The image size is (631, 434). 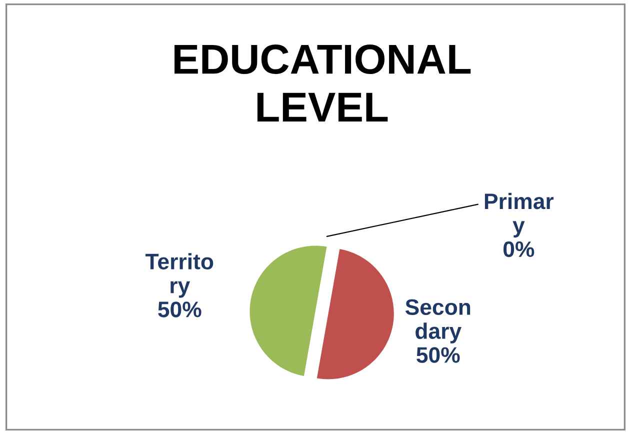 I want to click on slice-label: Territo ry, so click(x=180, y=275).